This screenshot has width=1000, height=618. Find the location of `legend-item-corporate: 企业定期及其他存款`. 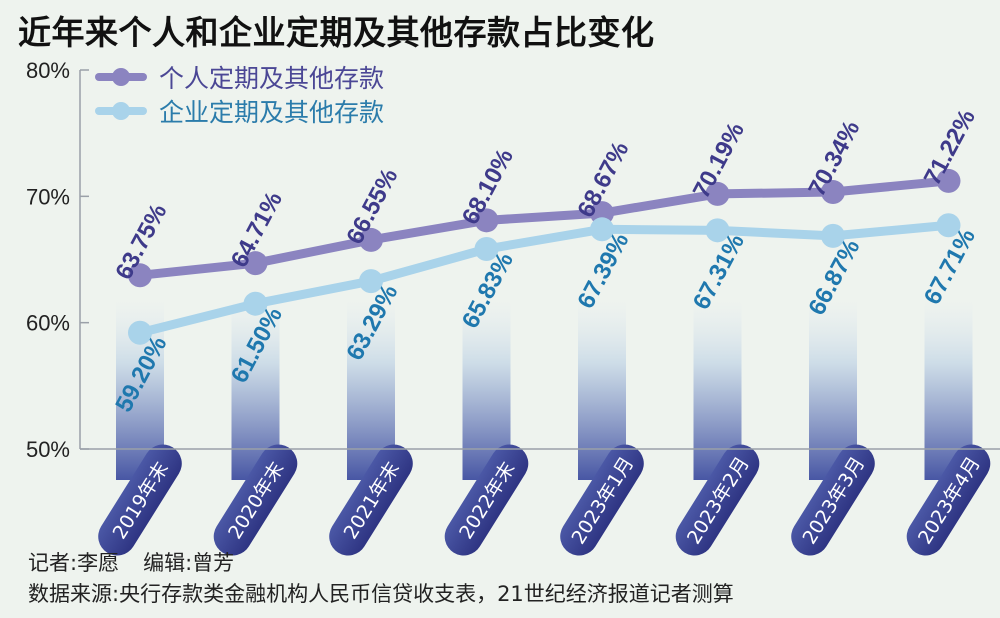

legend-item-corporate: 企业定期及其他存款 is located at coordinates (239, 111).